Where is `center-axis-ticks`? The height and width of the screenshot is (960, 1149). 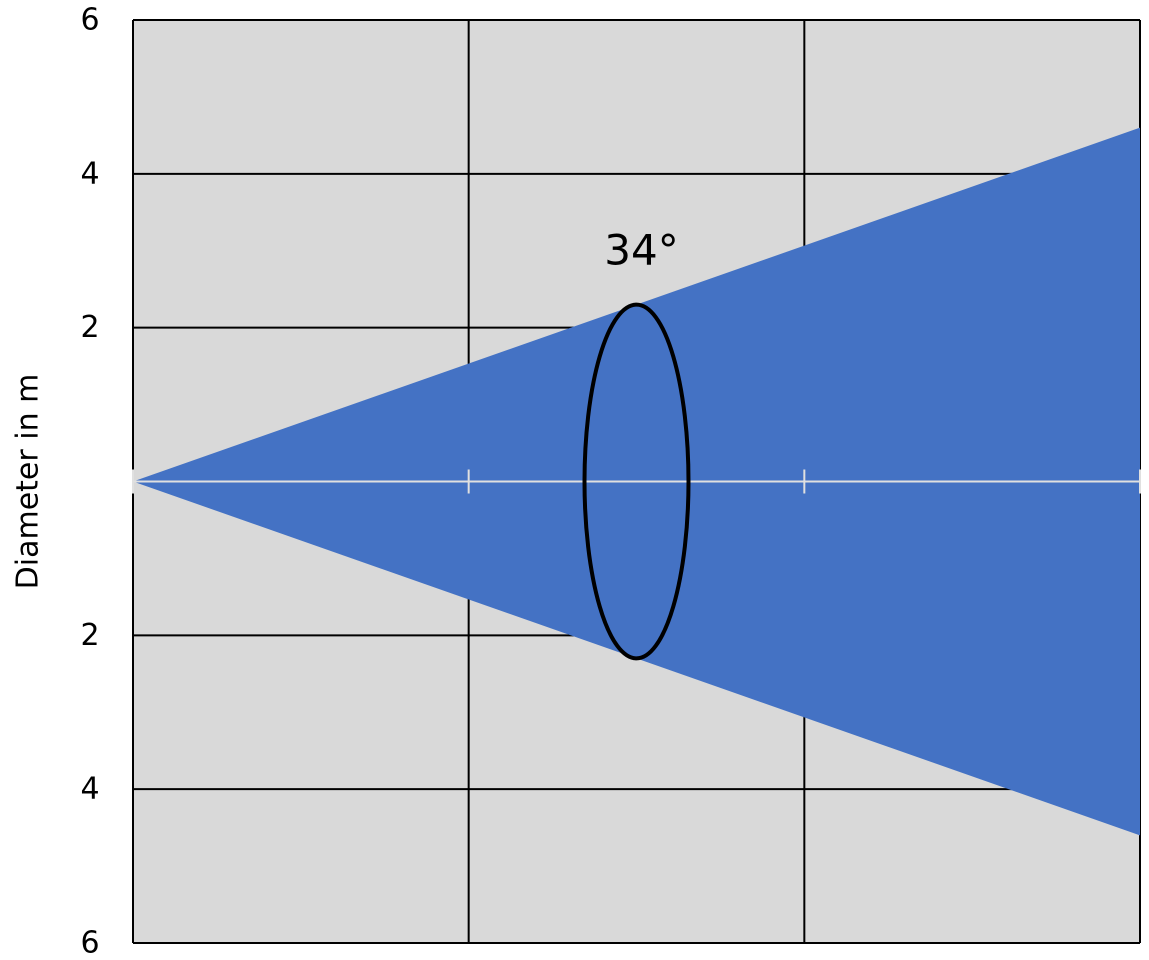 center-axis-ticks is located at coordinates (636, 481).